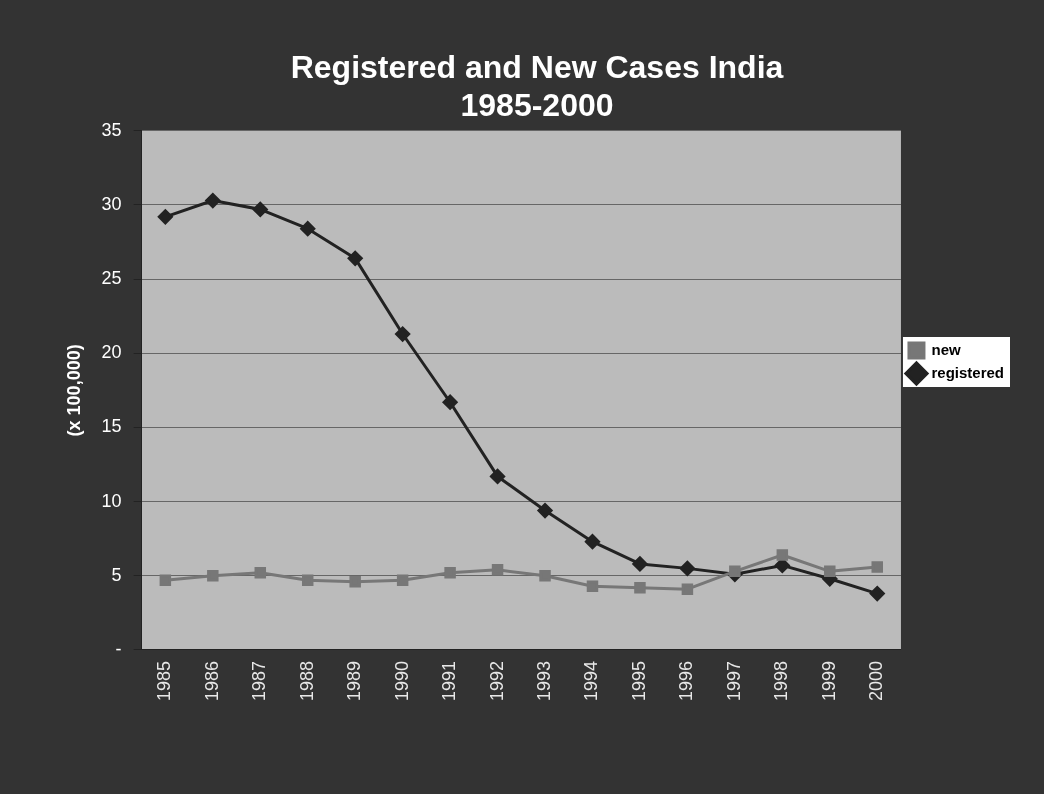 This screenshot has width=1044, height=794. What do you see at coordinates (733, 680) in the screenshot?
I see `x-tick-label: 1997` at bounding box center [733, 680].